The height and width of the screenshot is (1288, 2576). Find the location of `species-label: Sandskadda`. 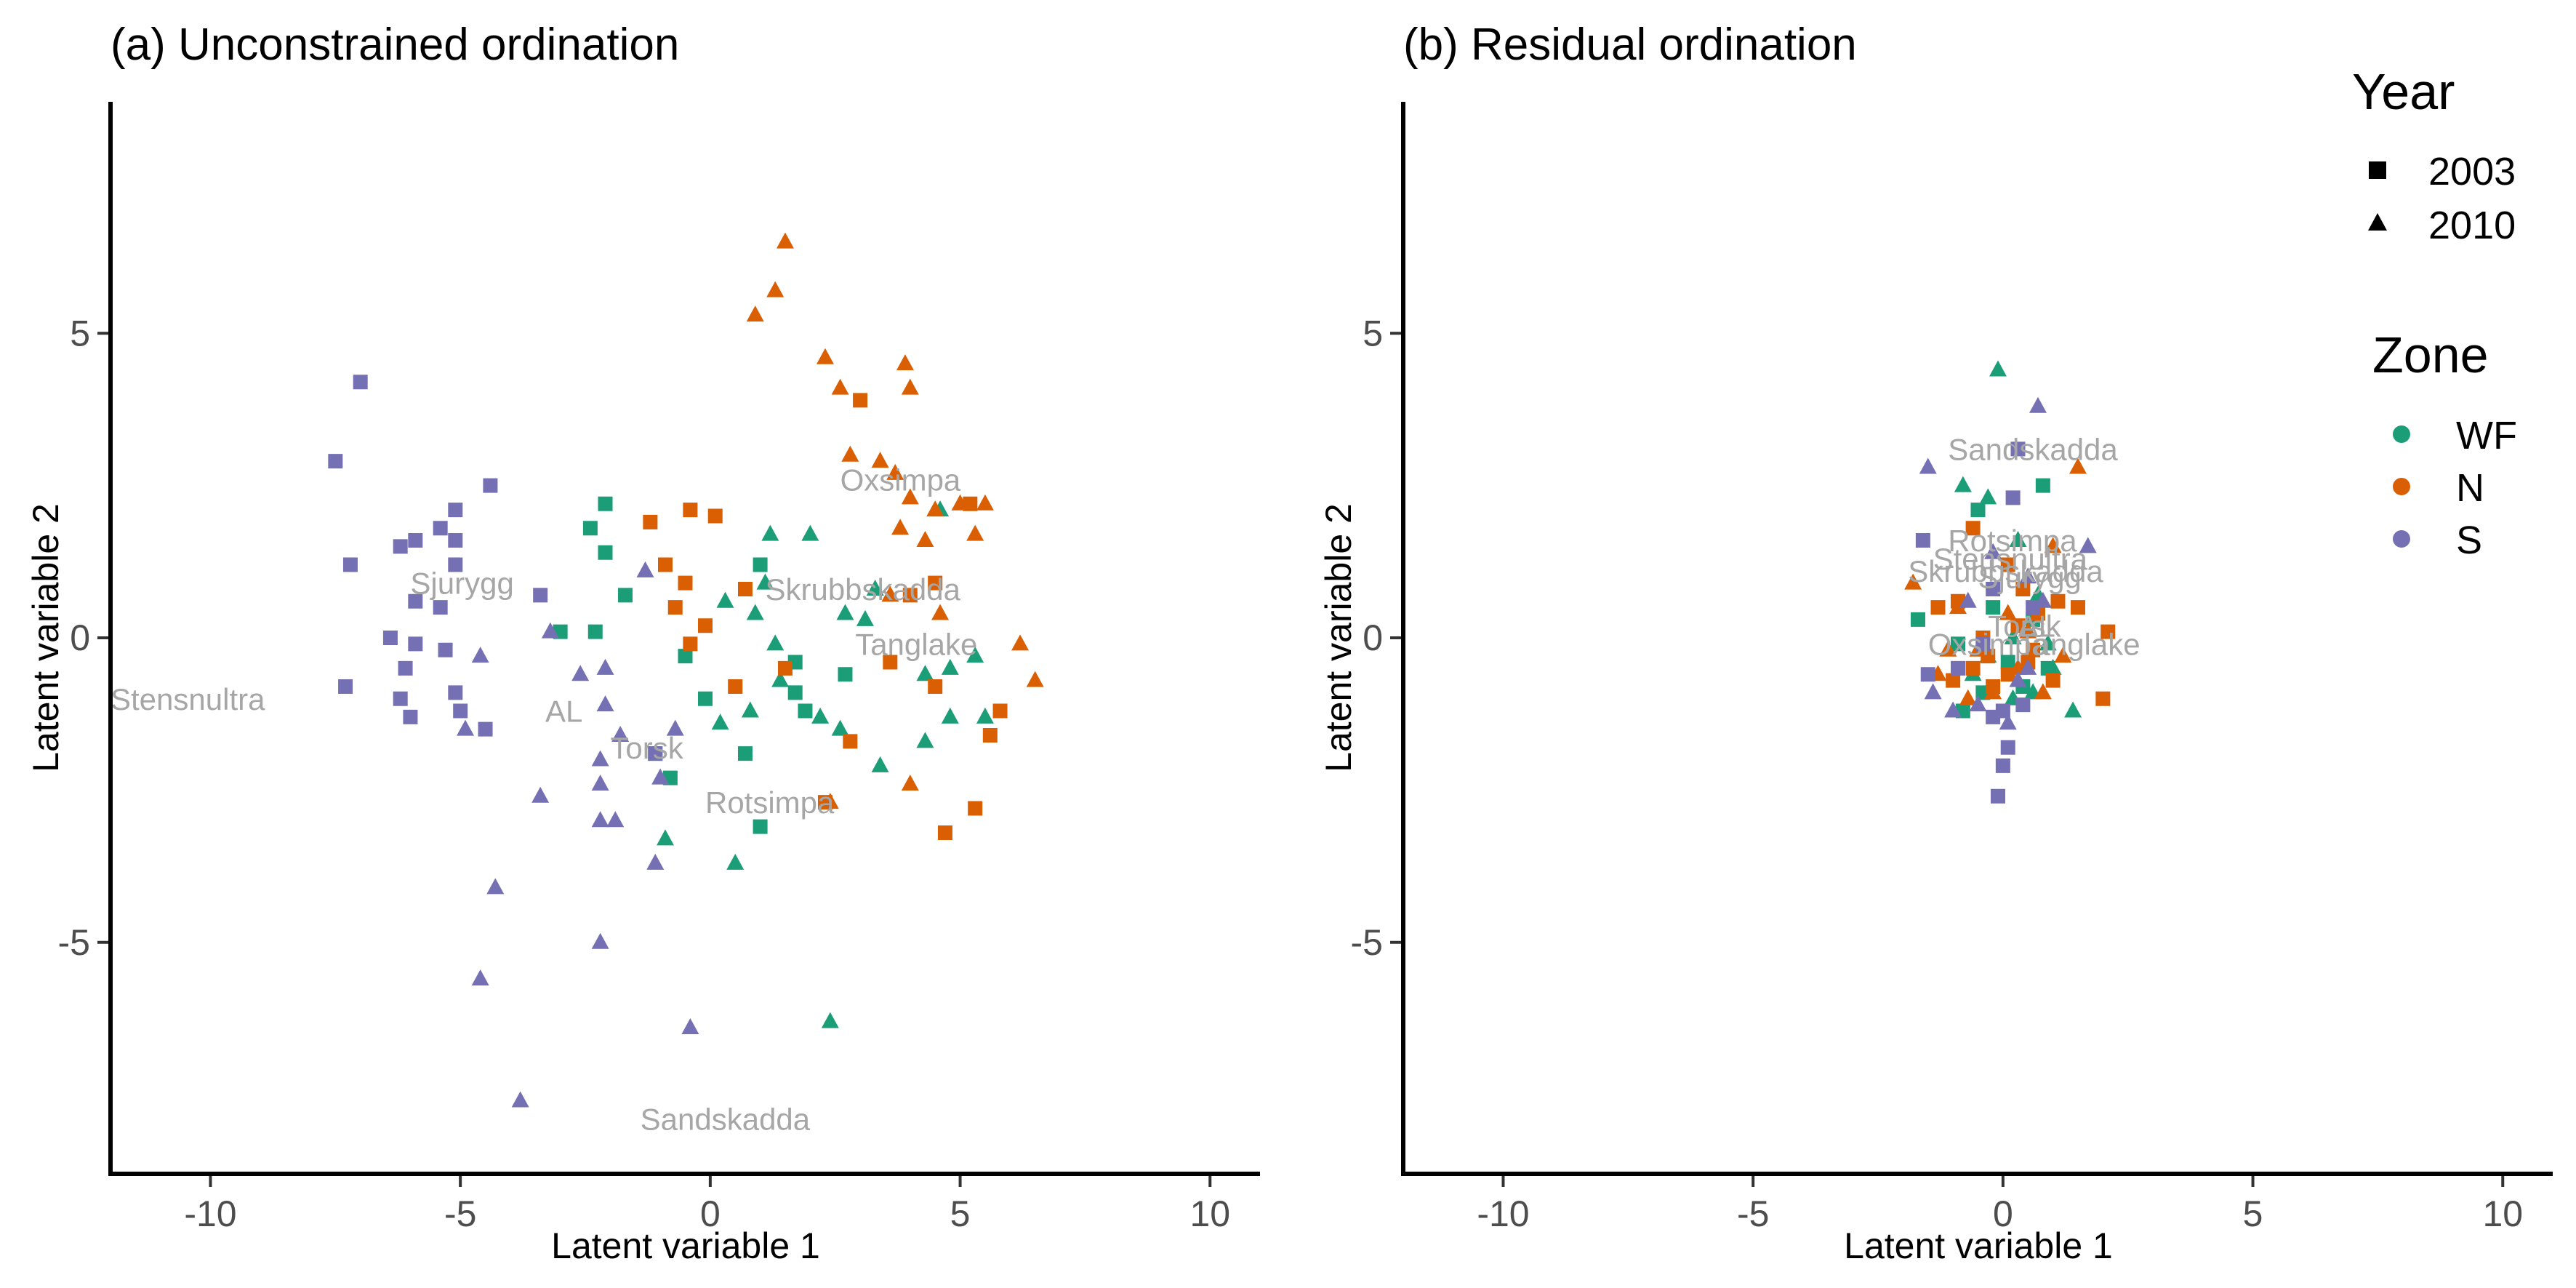

species-label: Sandskadda is located at coordinates (2033, 449).